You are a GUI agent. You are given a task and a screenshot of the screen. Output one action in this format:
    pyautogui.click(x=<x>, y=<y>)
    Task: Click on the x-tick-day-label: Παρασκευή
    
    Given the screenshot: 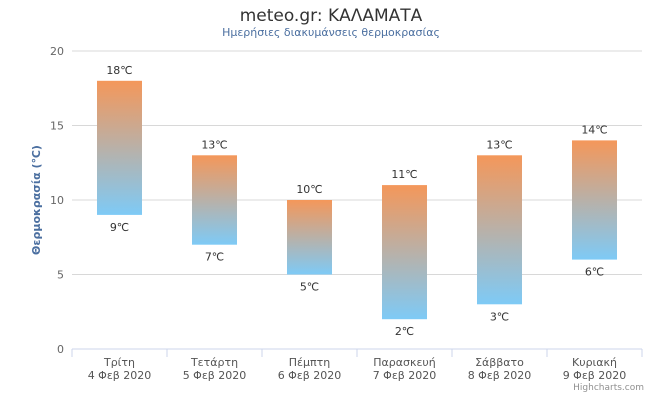 What is the action you would take?
    pyautogui.click(x=404, y=362)
    